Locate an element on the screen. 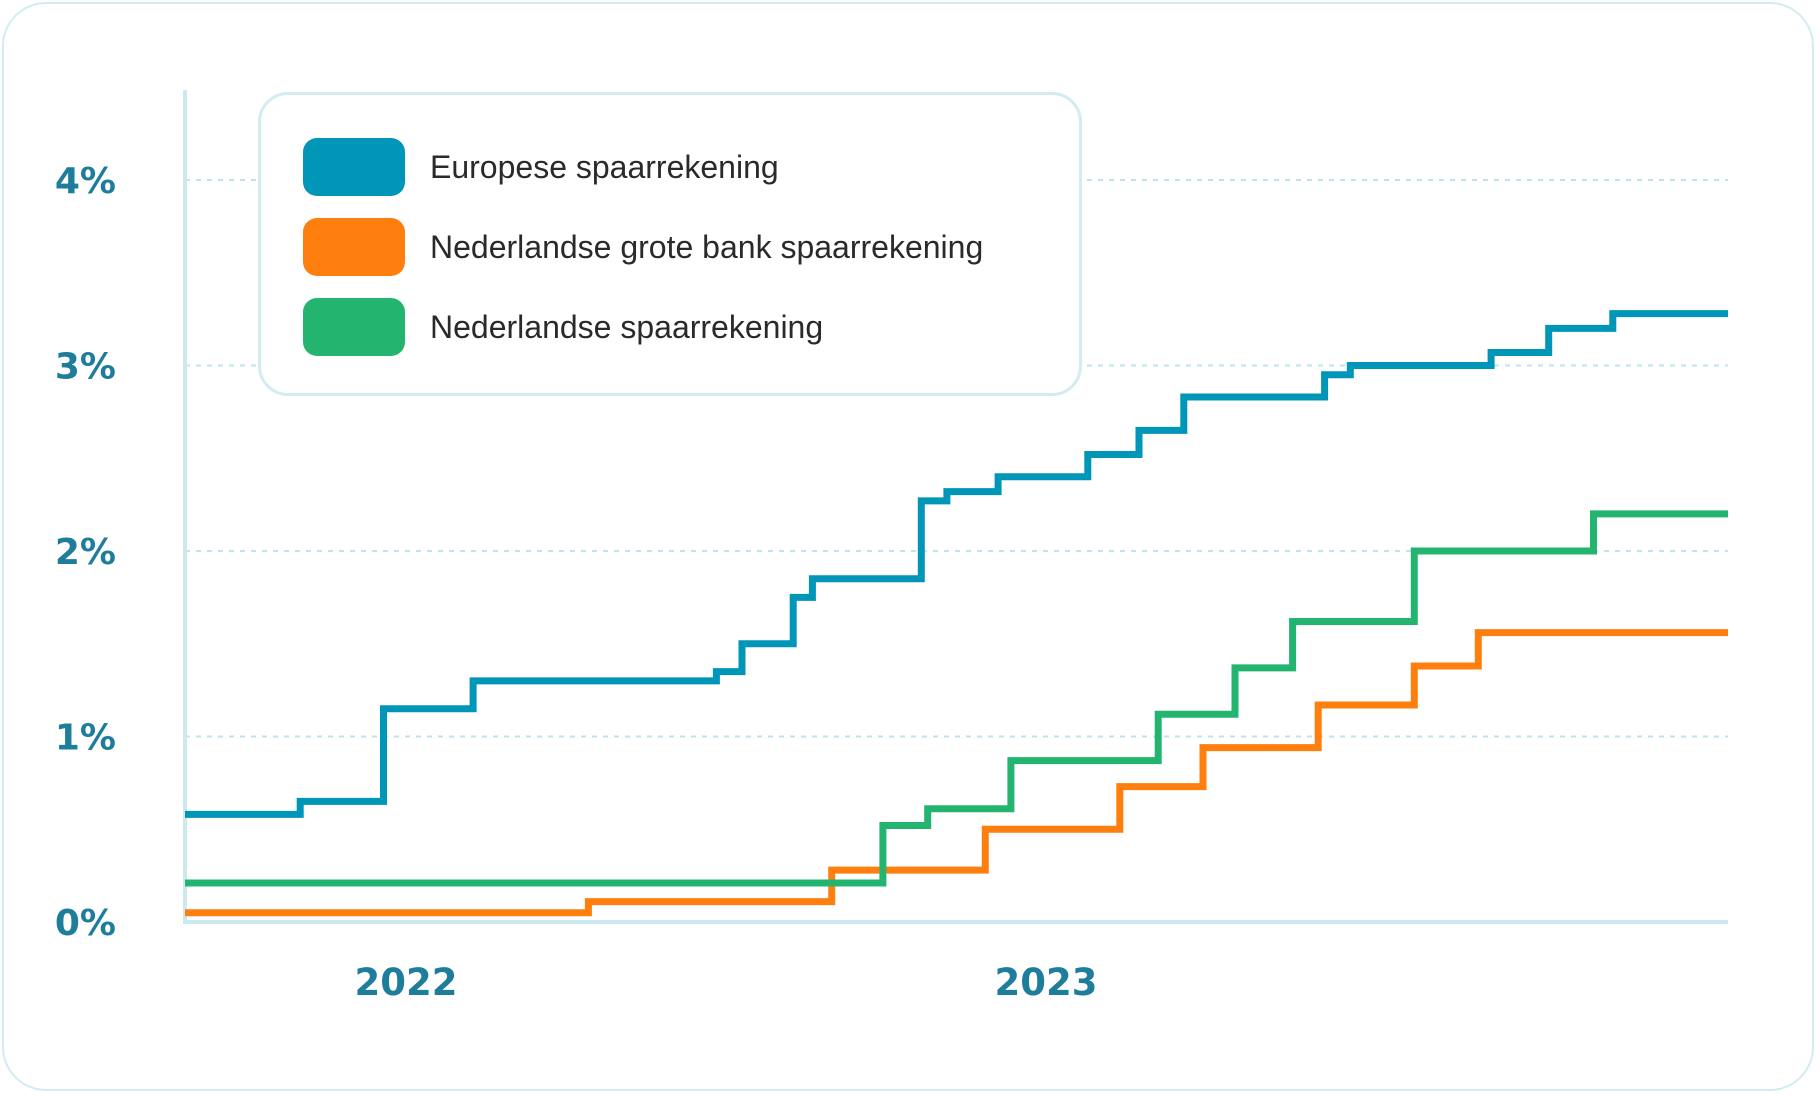 The width and height of the screenshot is (1820, 1097). y-tick-label: 1% is located at coordinates (85, 738).